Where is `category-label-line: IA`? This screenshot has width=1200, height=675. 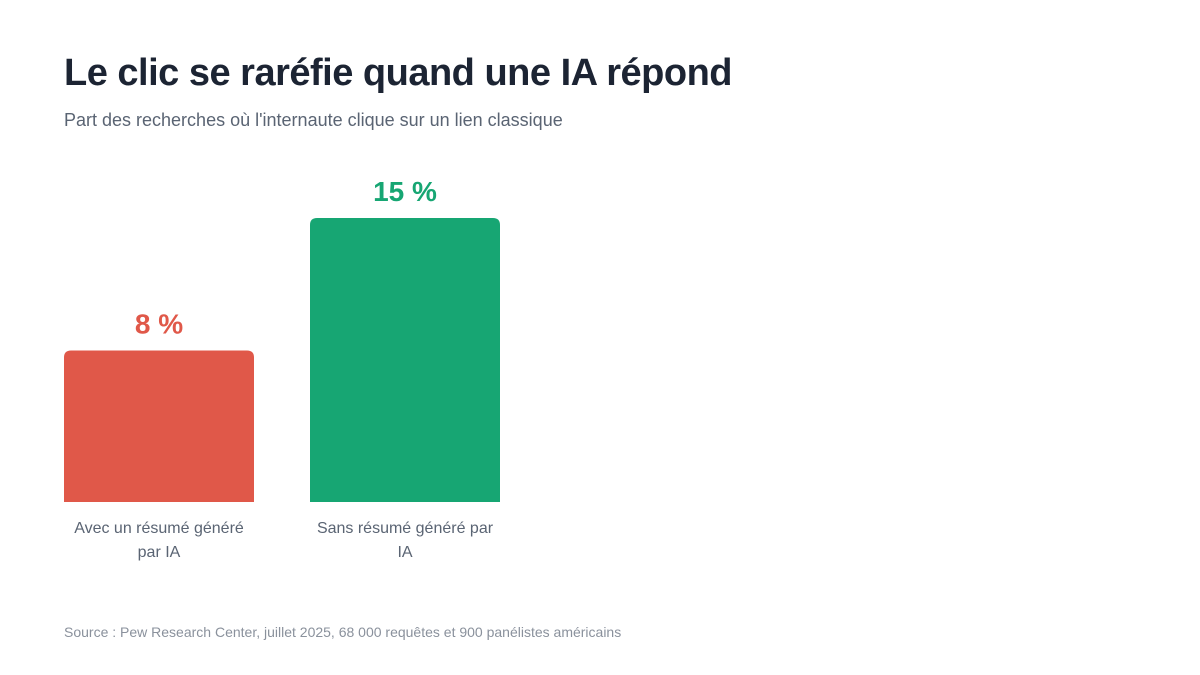
category-label-line: IA is located at coordinates (404, 552).